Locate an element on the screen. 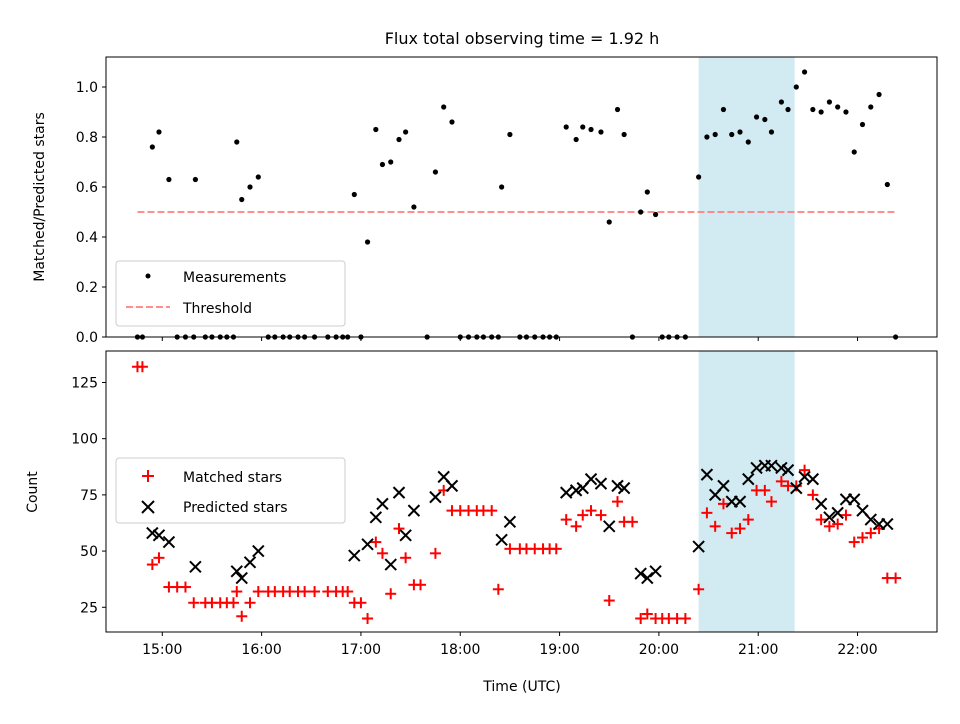  bottom-shaded-region is located at coordinates (746, 491).